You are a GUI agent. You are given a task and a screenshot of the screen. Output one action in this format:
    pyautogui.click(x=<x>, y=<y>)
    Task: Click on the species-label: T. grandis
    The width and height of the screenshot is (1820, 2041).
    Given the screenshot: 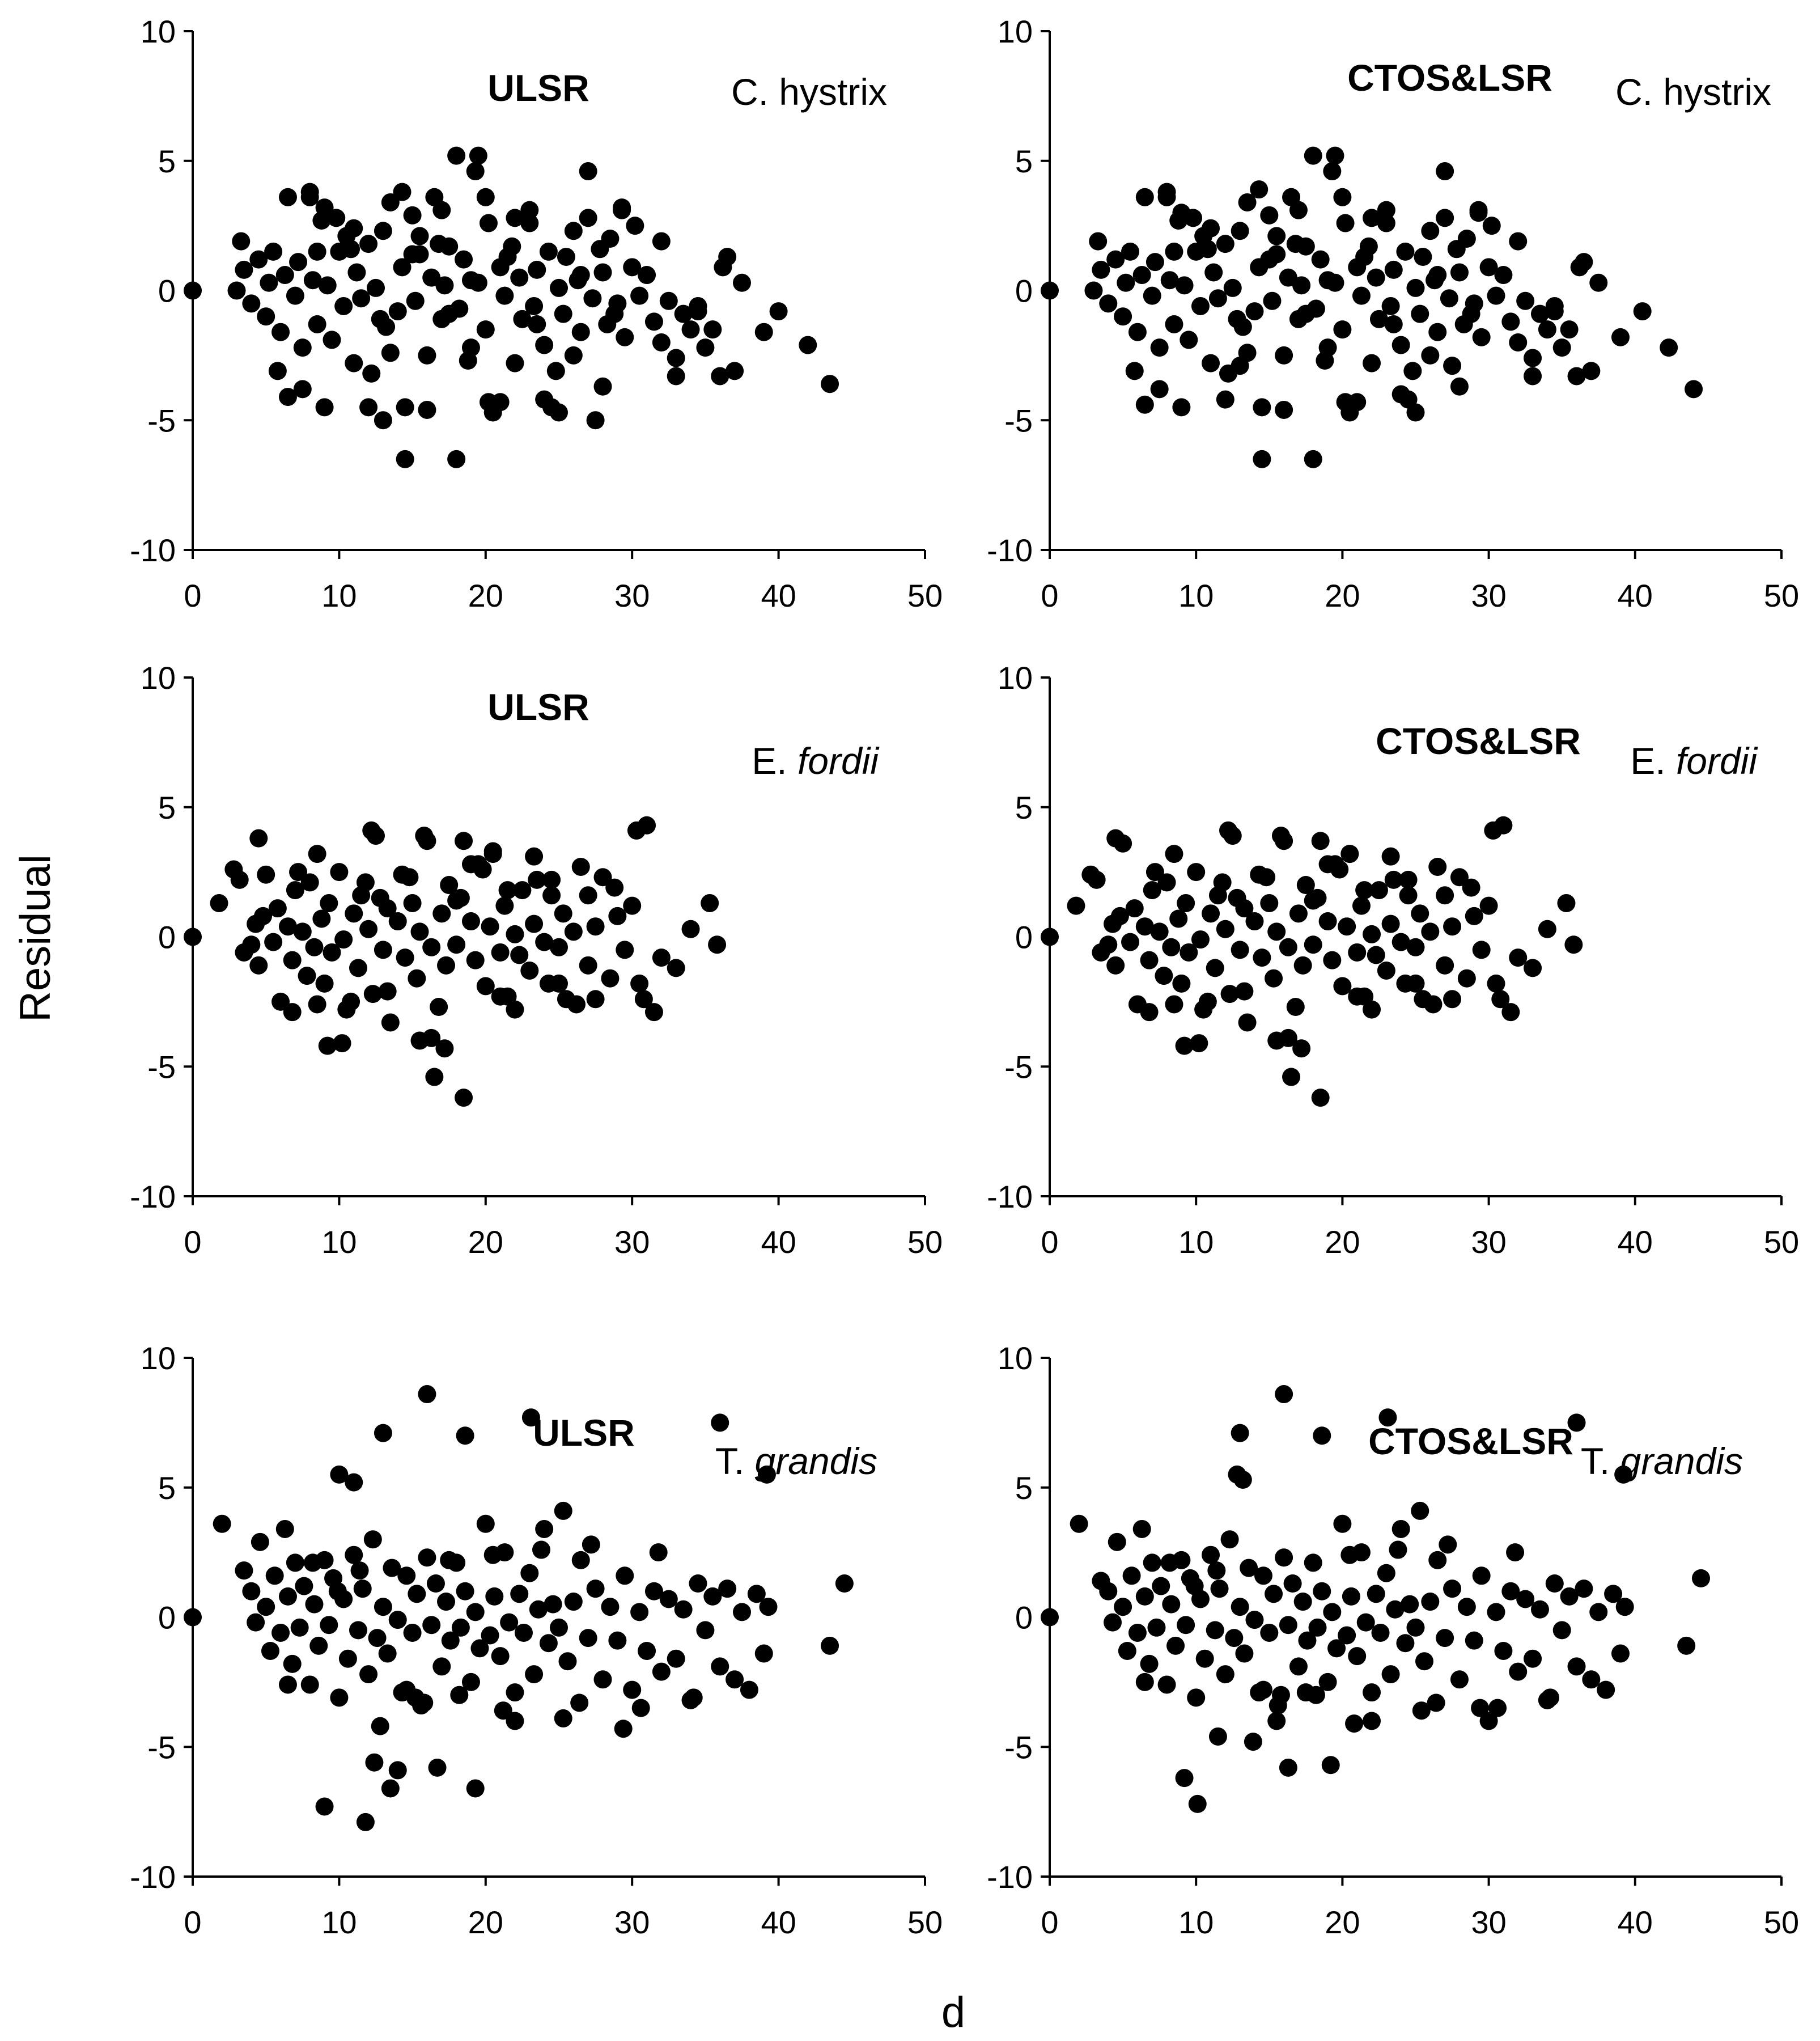 What is the action you would take?
    pyautogui.click(x=1662, y=1461)
    